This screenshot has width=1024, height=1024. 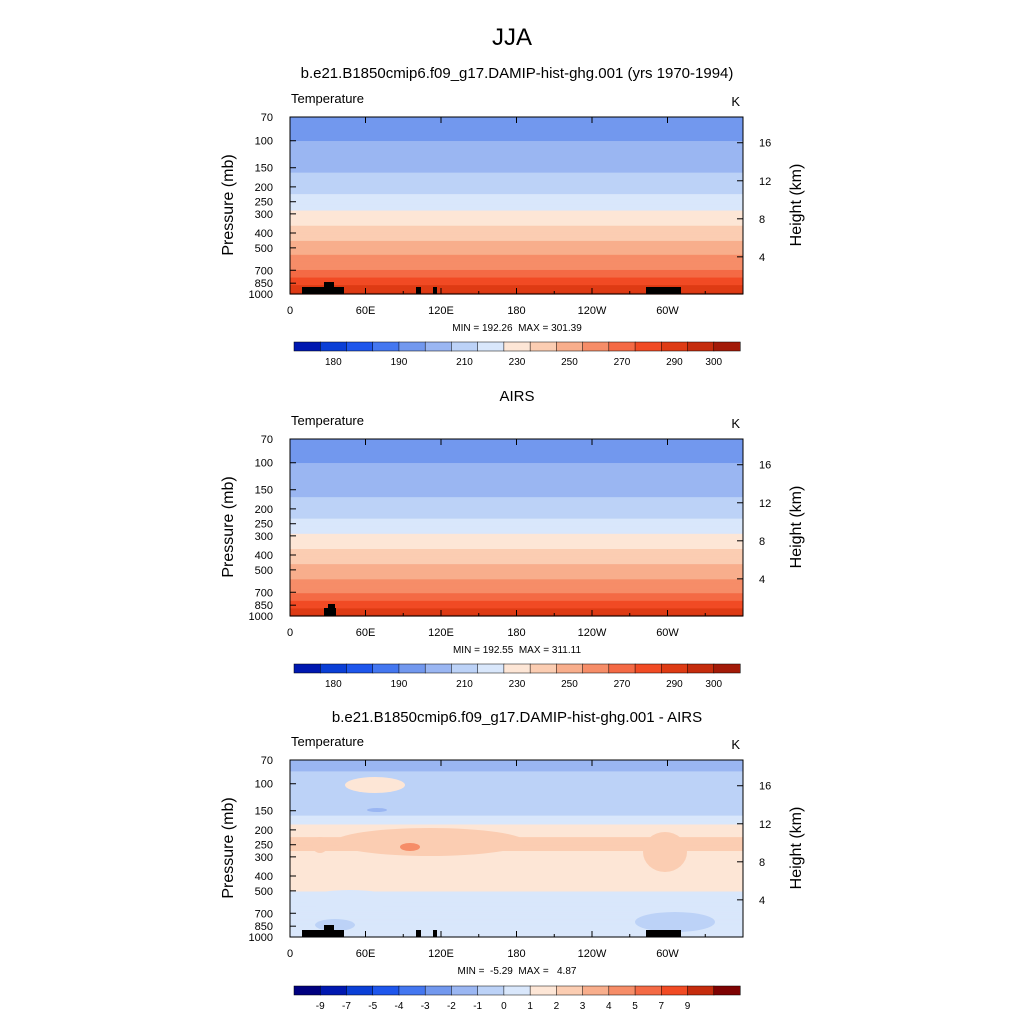 I want to click on y-right-tick-label: 4, so click(x=762, y=901).